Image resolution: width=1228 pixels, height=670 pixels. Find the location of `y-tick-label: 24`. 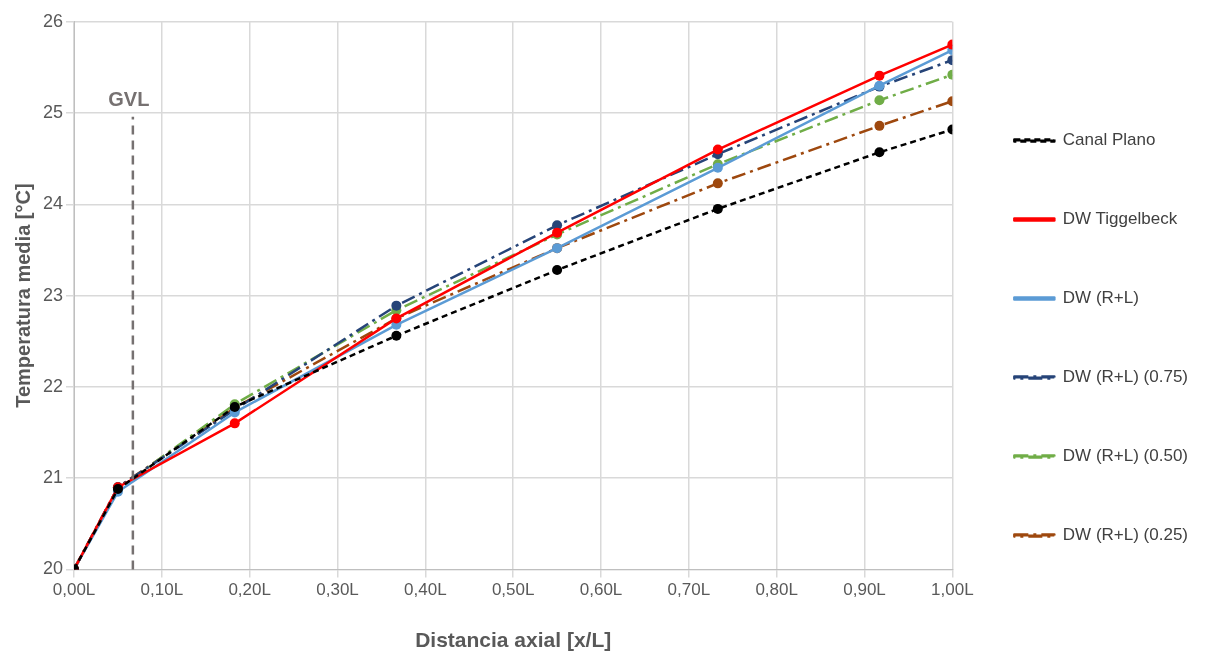

y-tick-label: 24 is located at coordinates (53, 203).